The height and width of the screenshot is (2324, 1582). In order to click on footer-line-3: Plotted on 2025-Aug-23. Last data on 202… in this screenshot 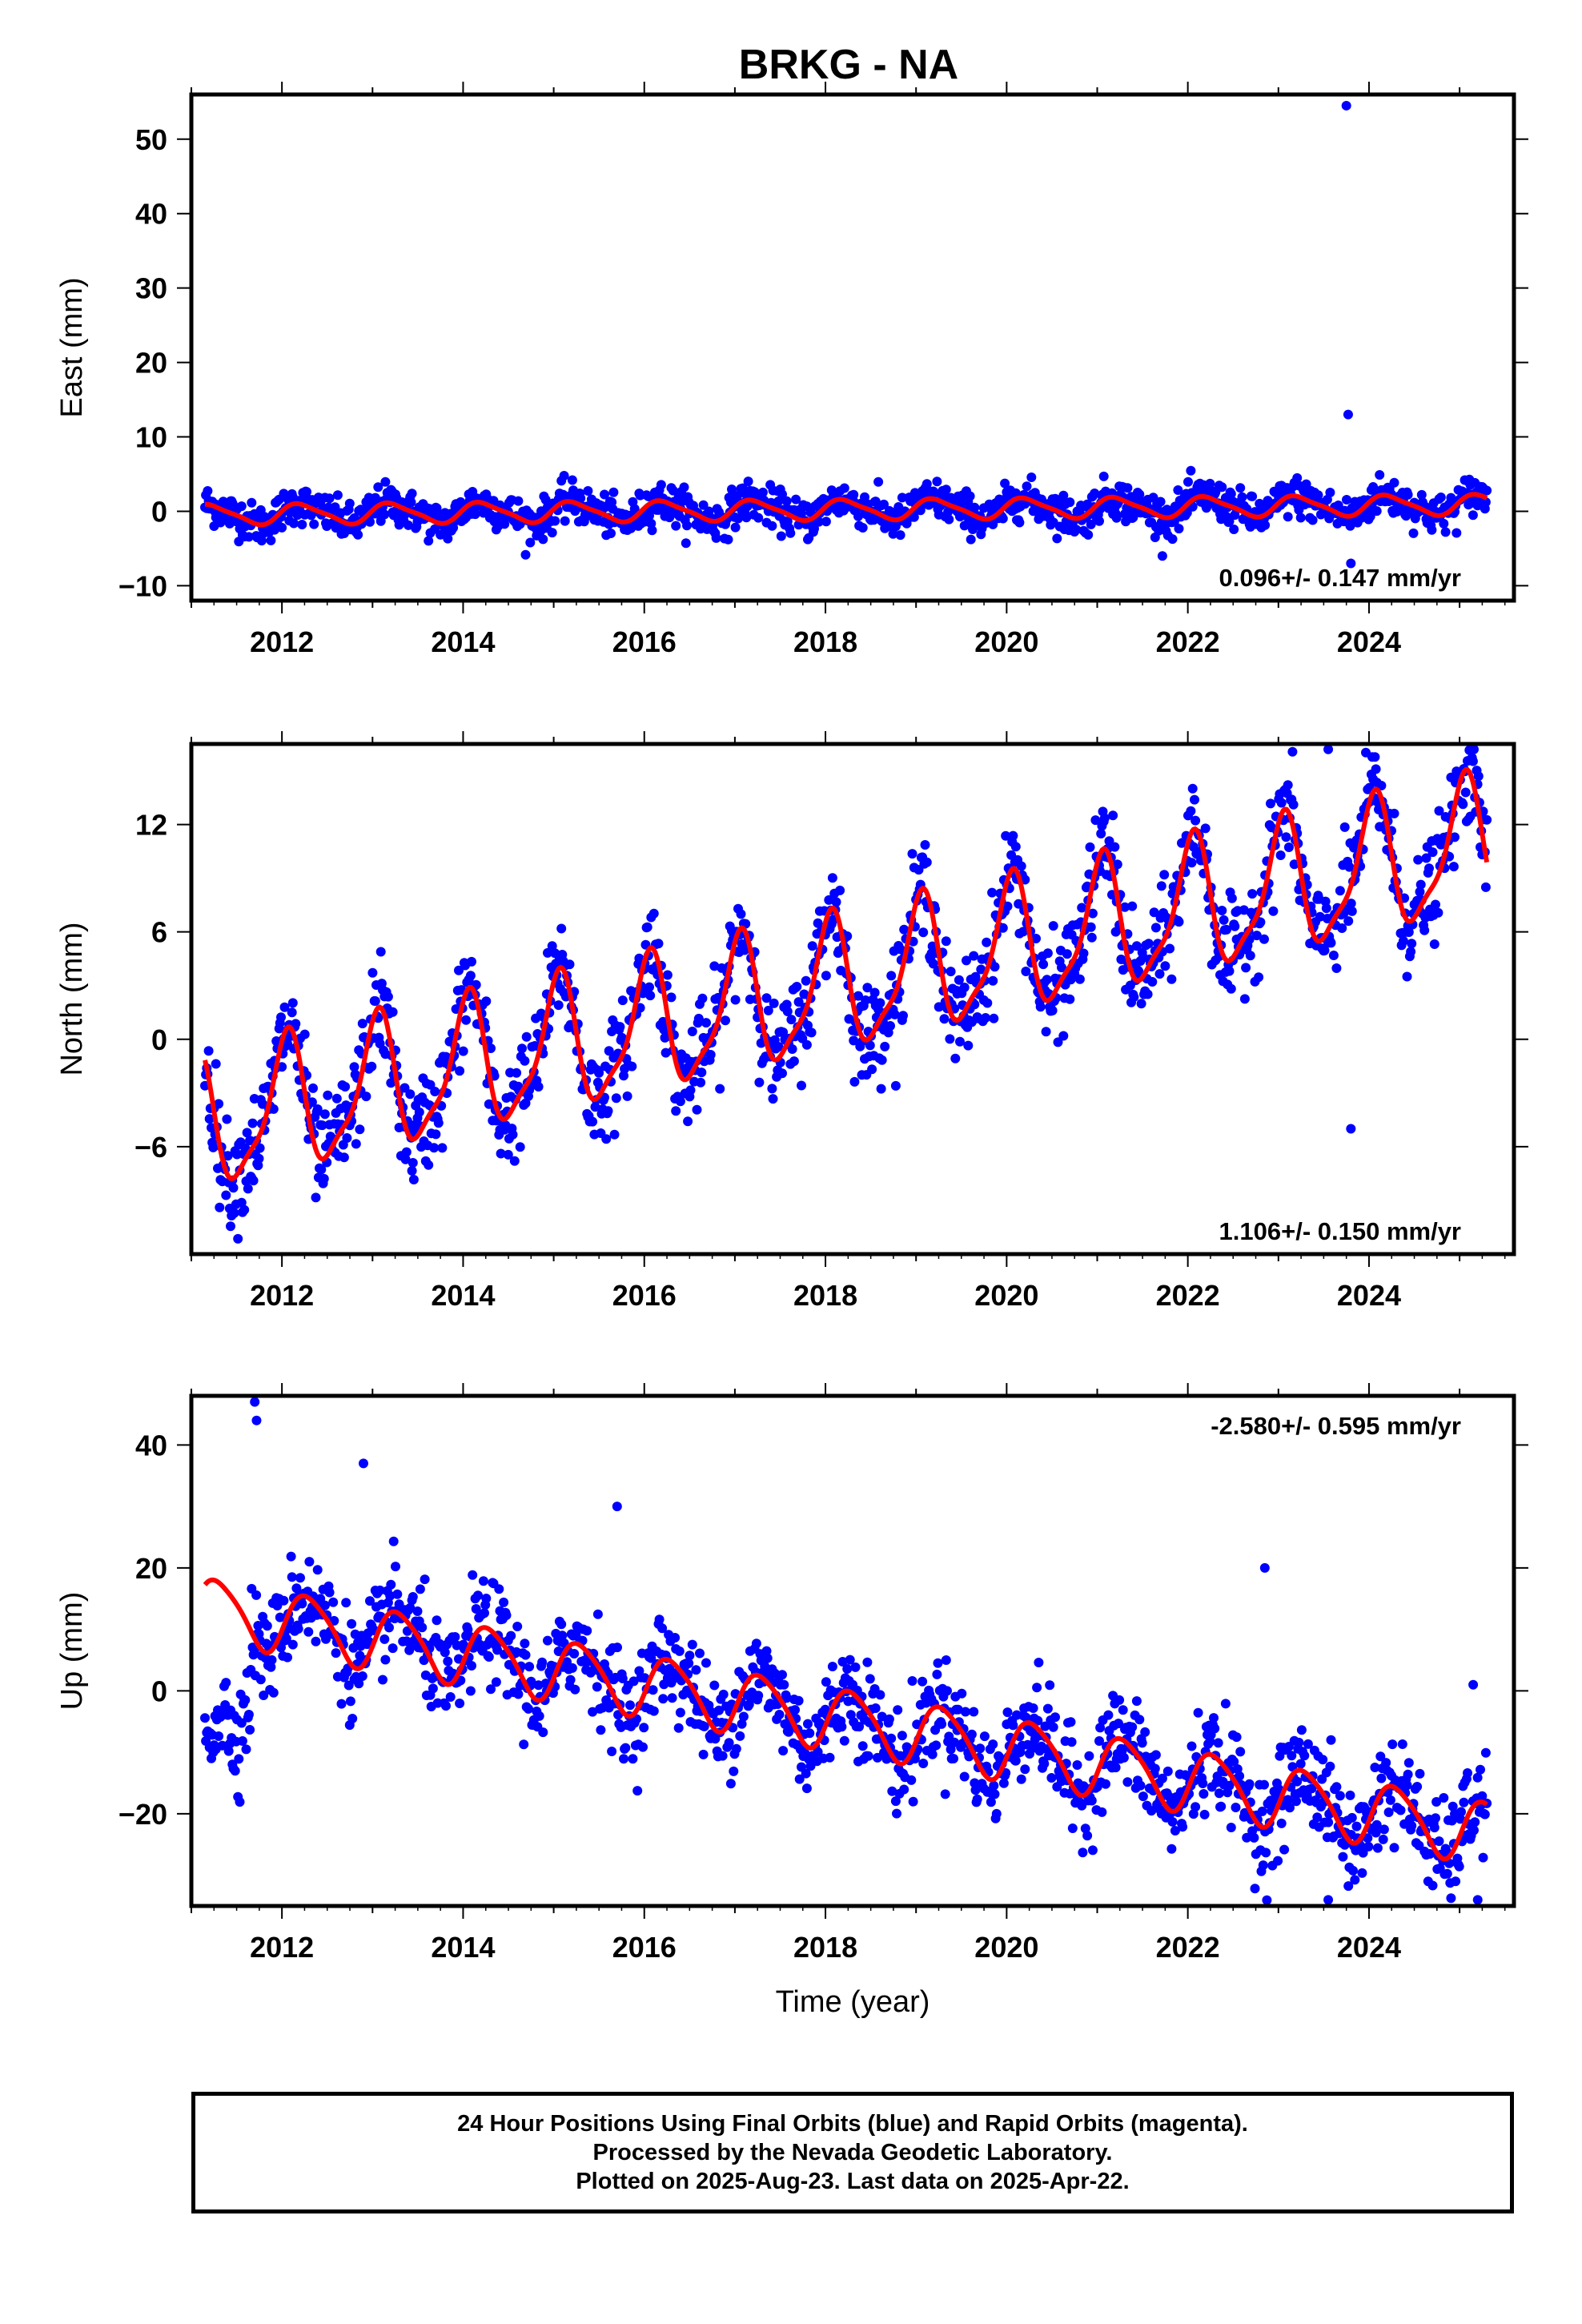, I will do `click(853, 2181)`.